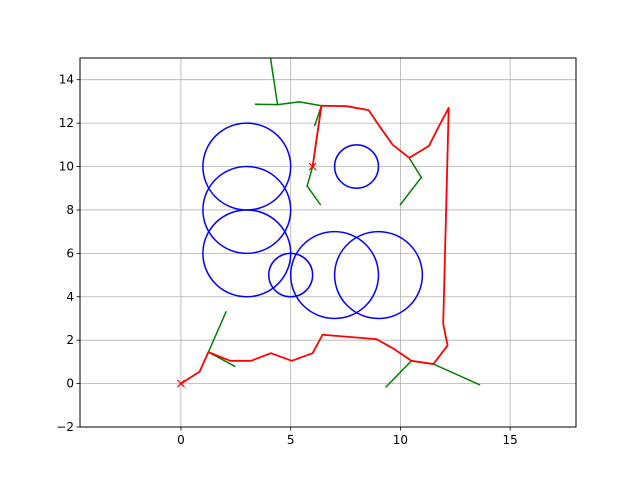  Describe the element at coordinates (66, 167) in the screenshot. I see `y-tick-label: 10` at that location.